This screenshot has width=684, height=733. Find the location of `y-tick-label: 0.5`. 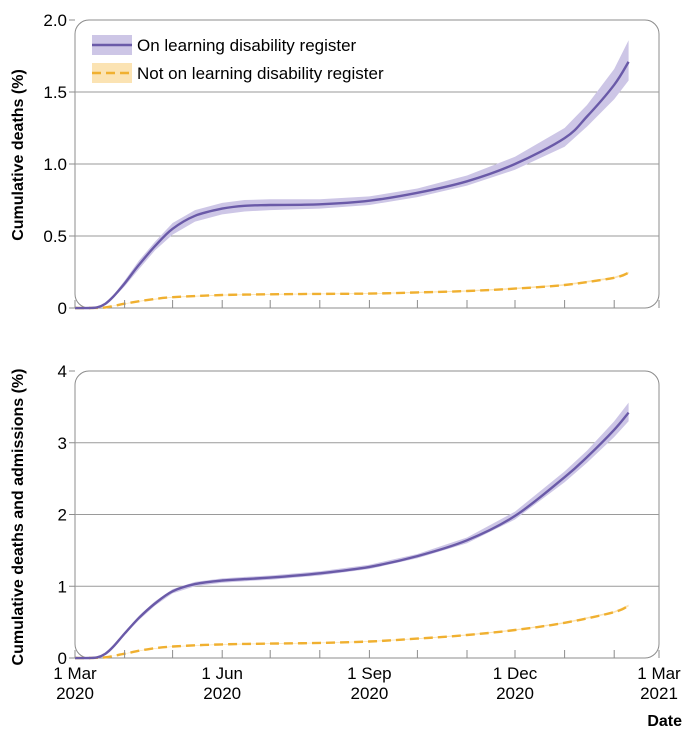

y-tick-label: 0.5 is located at coordinates (55, 236).